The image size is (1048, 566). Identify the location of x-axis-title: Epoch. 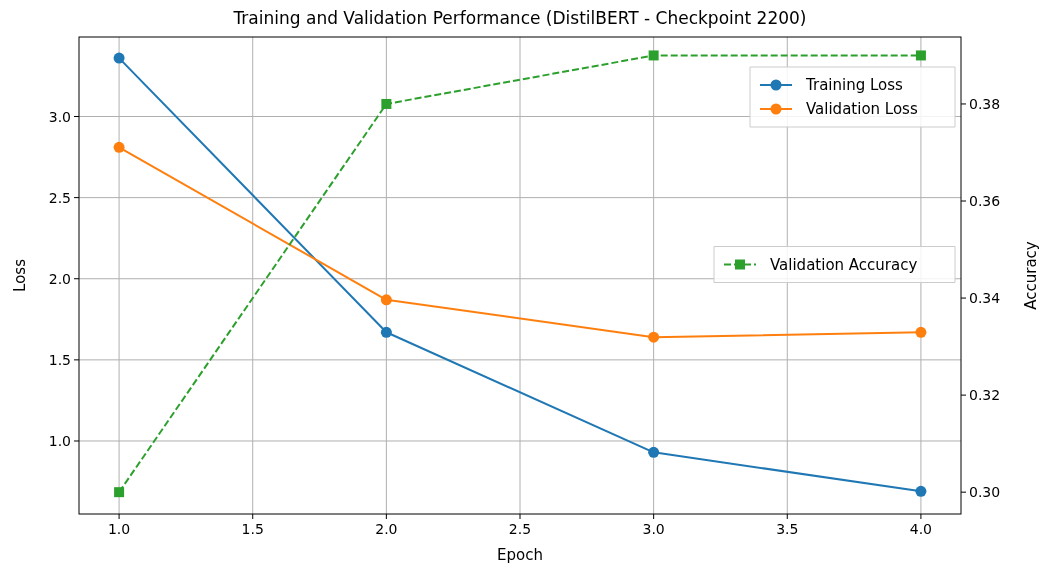
(520, 555).